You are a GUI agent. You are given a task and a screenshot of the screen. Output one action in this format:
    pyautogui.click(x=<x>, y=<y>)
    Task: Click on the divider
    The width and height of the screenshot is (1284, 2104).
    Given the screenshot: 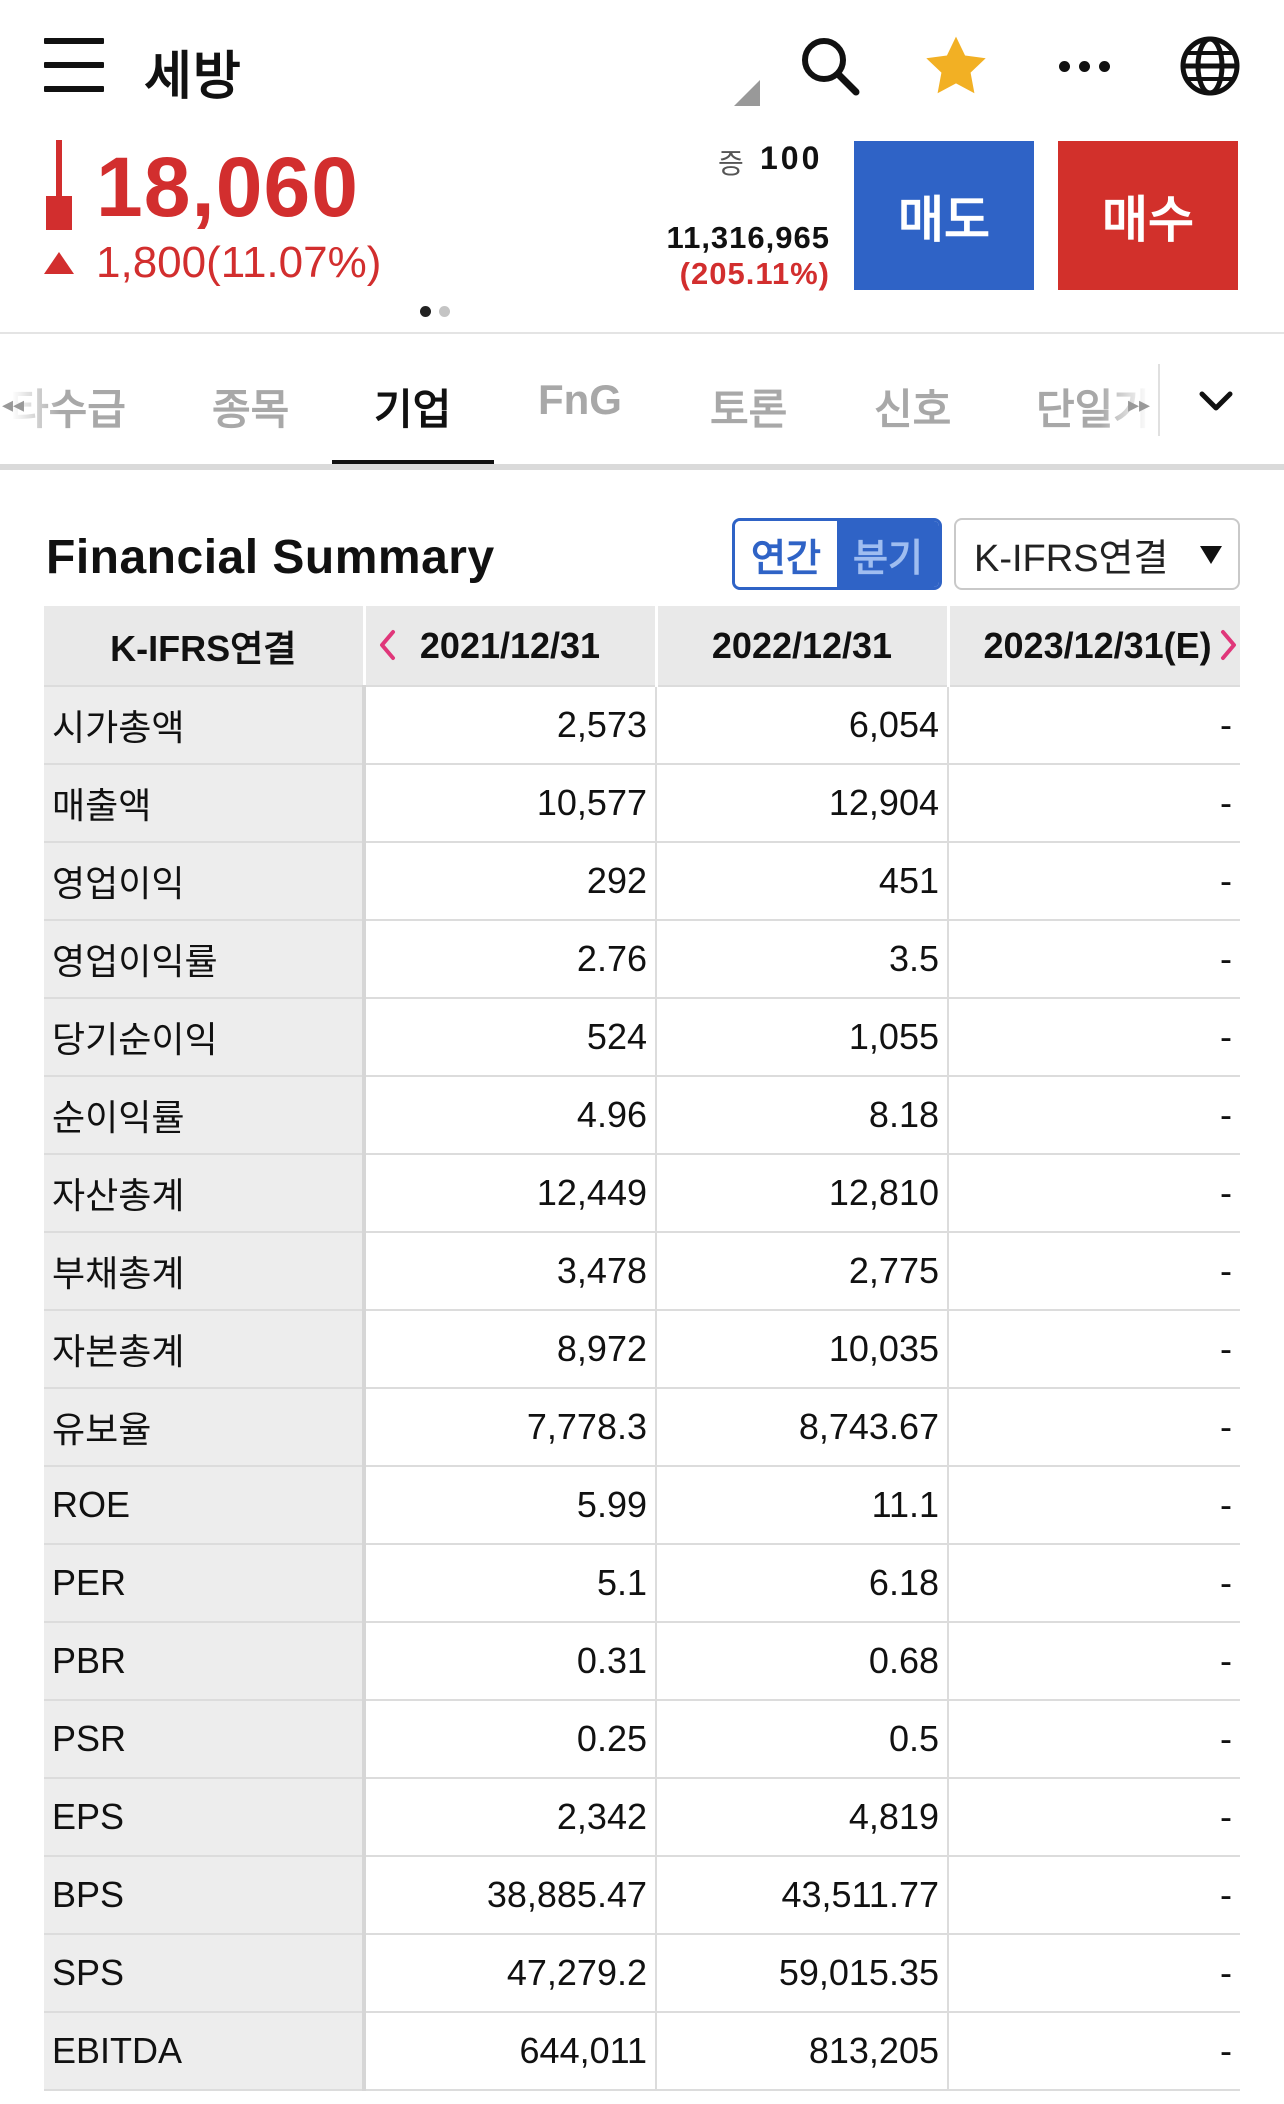 What is the action you would take?
    pyautogui.click(x=642, y=333)
    